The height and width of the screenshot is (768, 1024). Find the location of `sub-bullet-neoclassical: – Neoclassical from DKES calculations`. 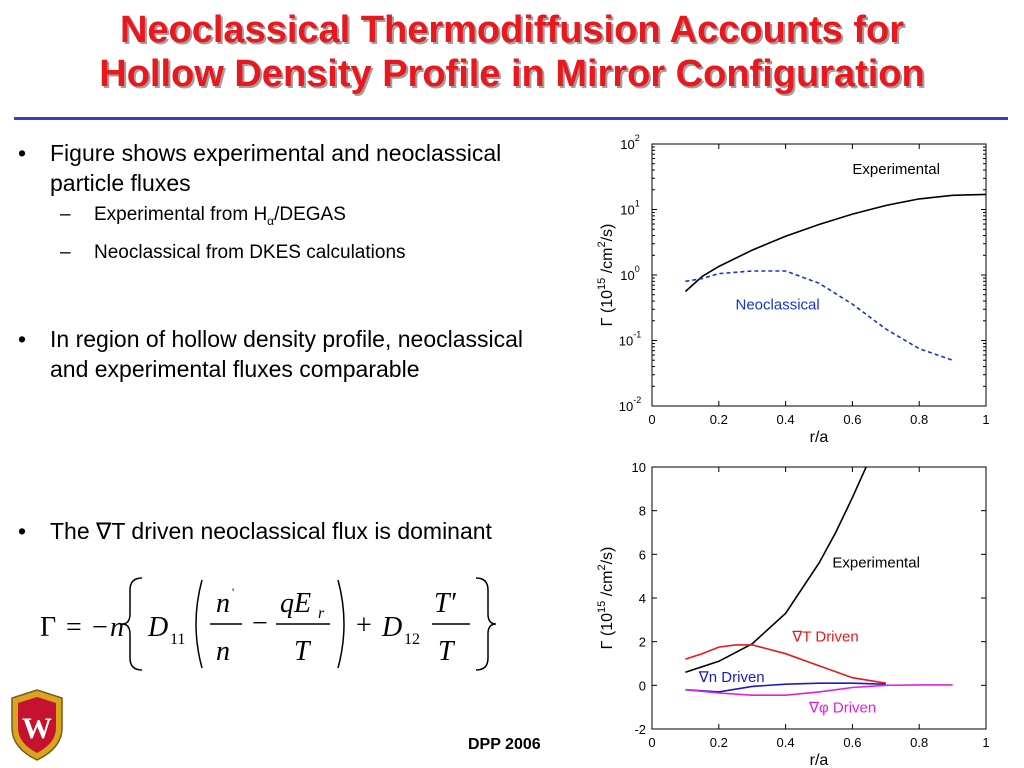

sub-bullet-neoclassical: – Neoclassical from DKES calculations is located at coordinates (299, 253).